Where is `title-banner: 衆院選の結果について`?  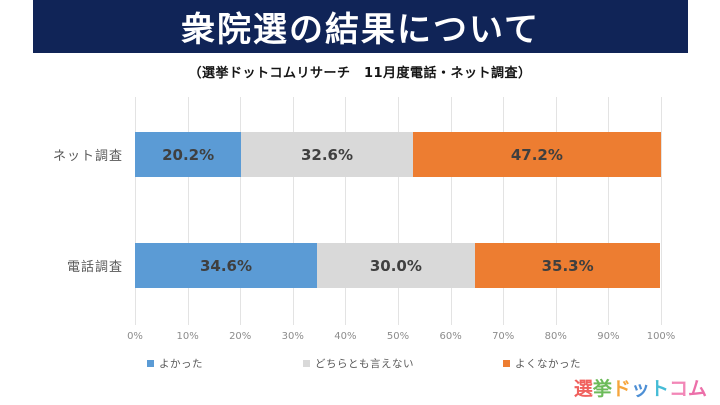 title-banner: 衆院選の結果について is located at coordinates (360, 26).